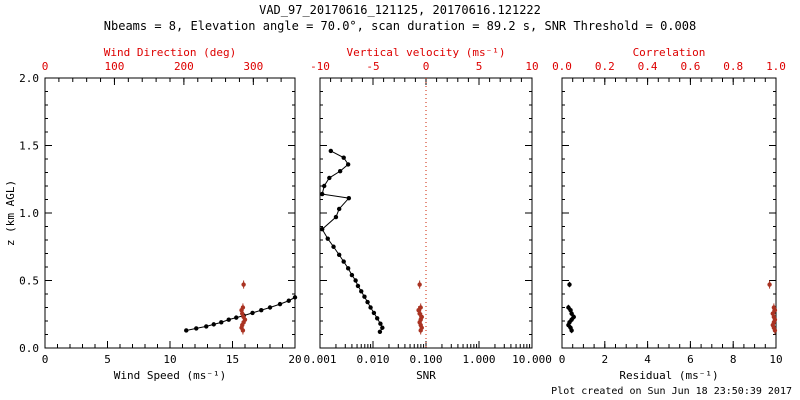  Describe the element at coordinates (478, 359) in the screenshot. I see `svg-text: 1.000` at that location.